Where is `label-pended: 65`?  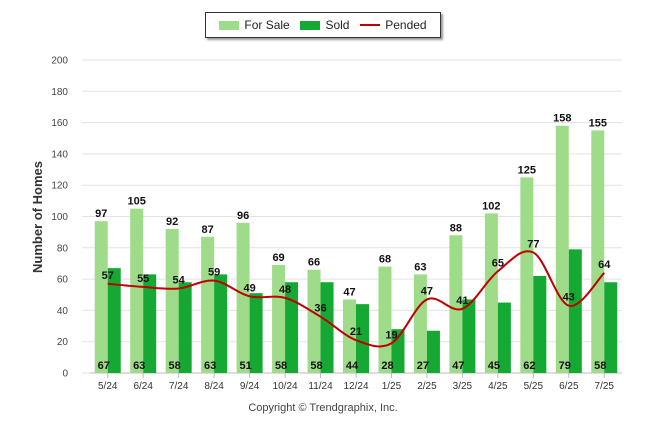
label-pended: 65 is located at coordinates (498, 263).